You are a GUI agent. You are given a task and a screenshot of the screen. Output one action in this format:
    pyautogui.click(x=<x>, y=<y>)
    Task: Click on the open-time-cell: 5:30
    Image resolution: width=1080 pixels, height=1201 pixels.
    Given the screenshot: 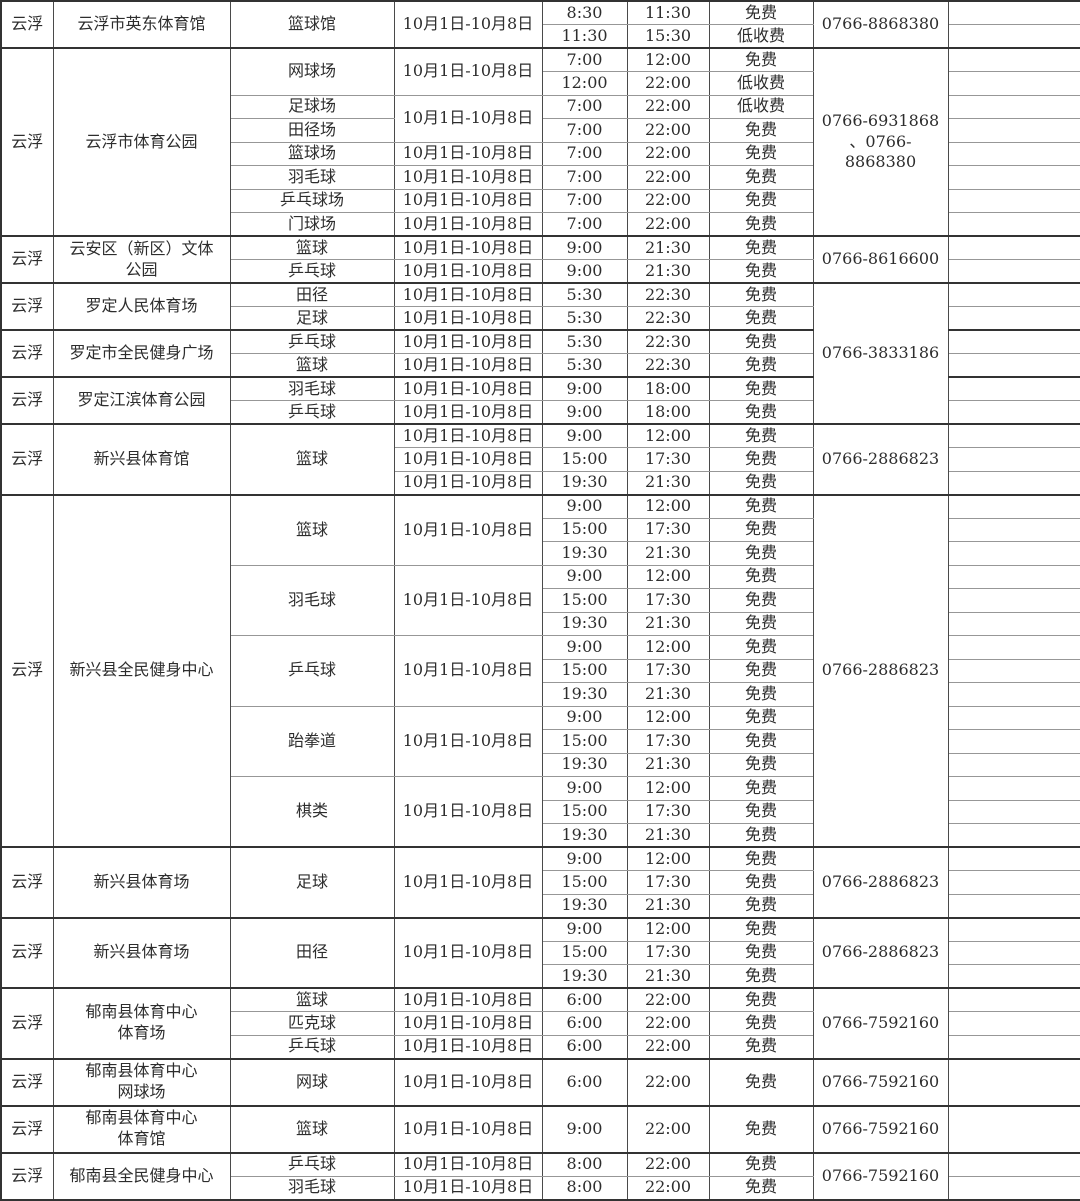 What is the action you would take?
    pyautogui.click(x=584, y=318)
    